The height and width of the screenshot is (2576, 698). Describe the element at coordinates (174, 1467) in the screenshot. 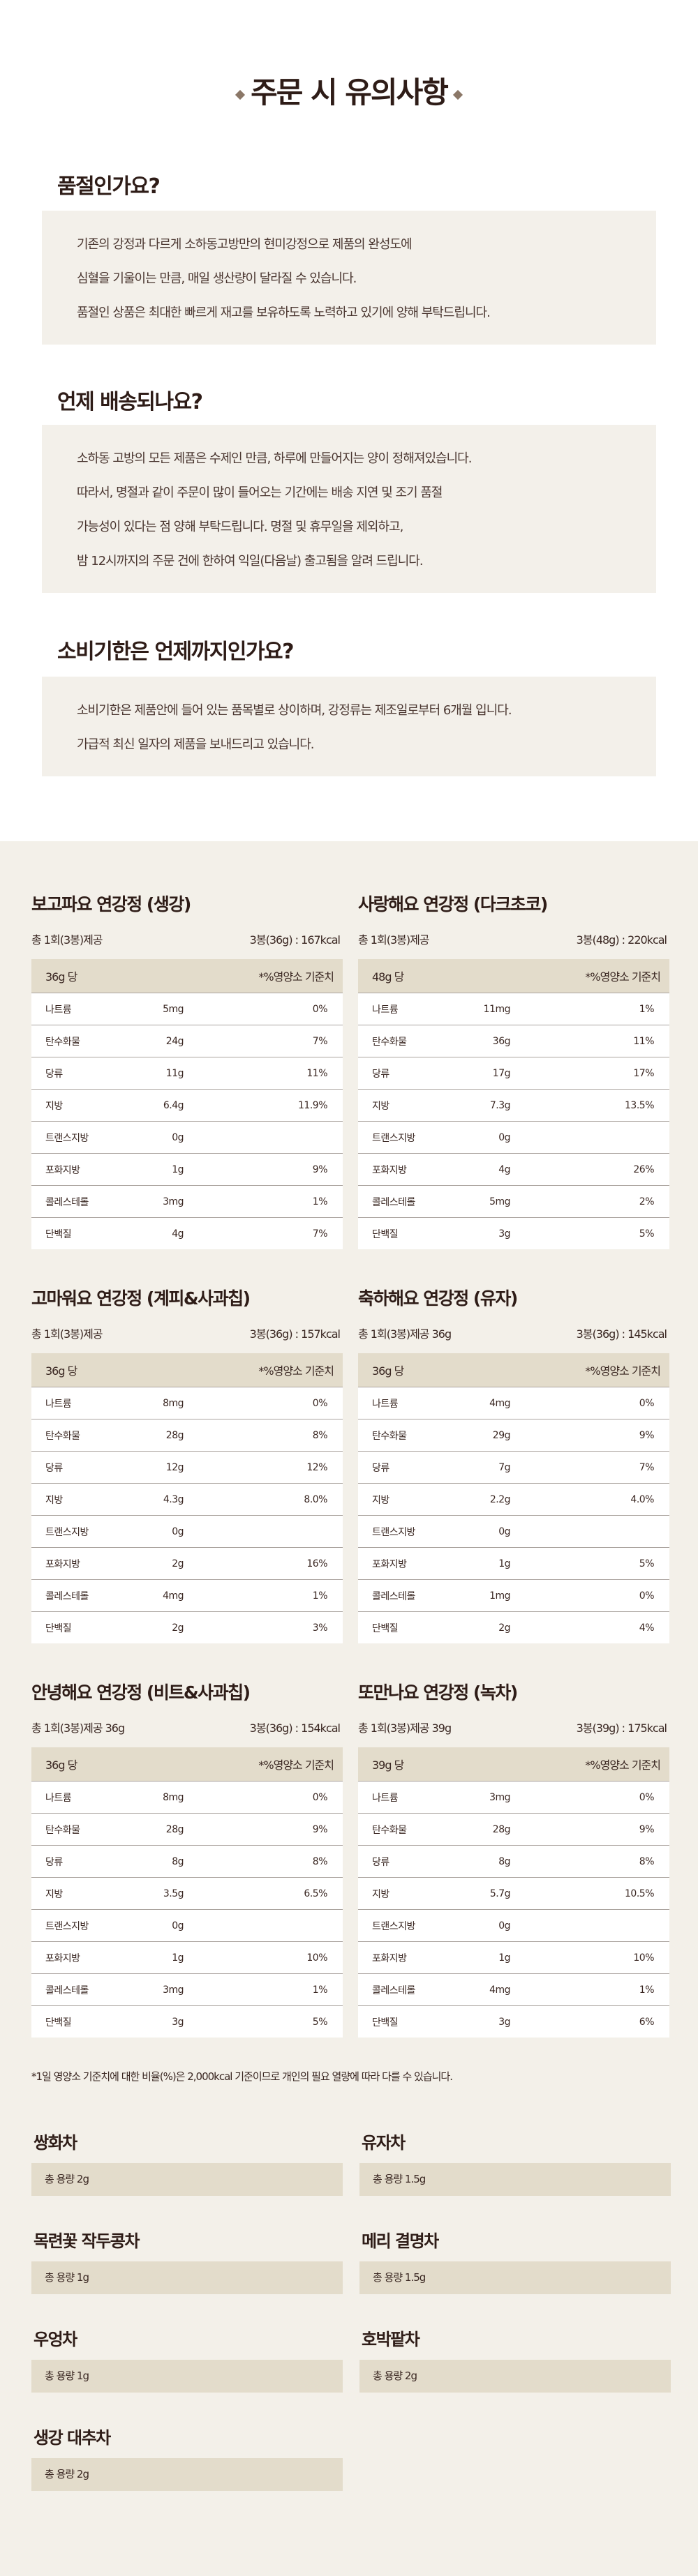

I see `nutrient-amount: 12g` at that location.